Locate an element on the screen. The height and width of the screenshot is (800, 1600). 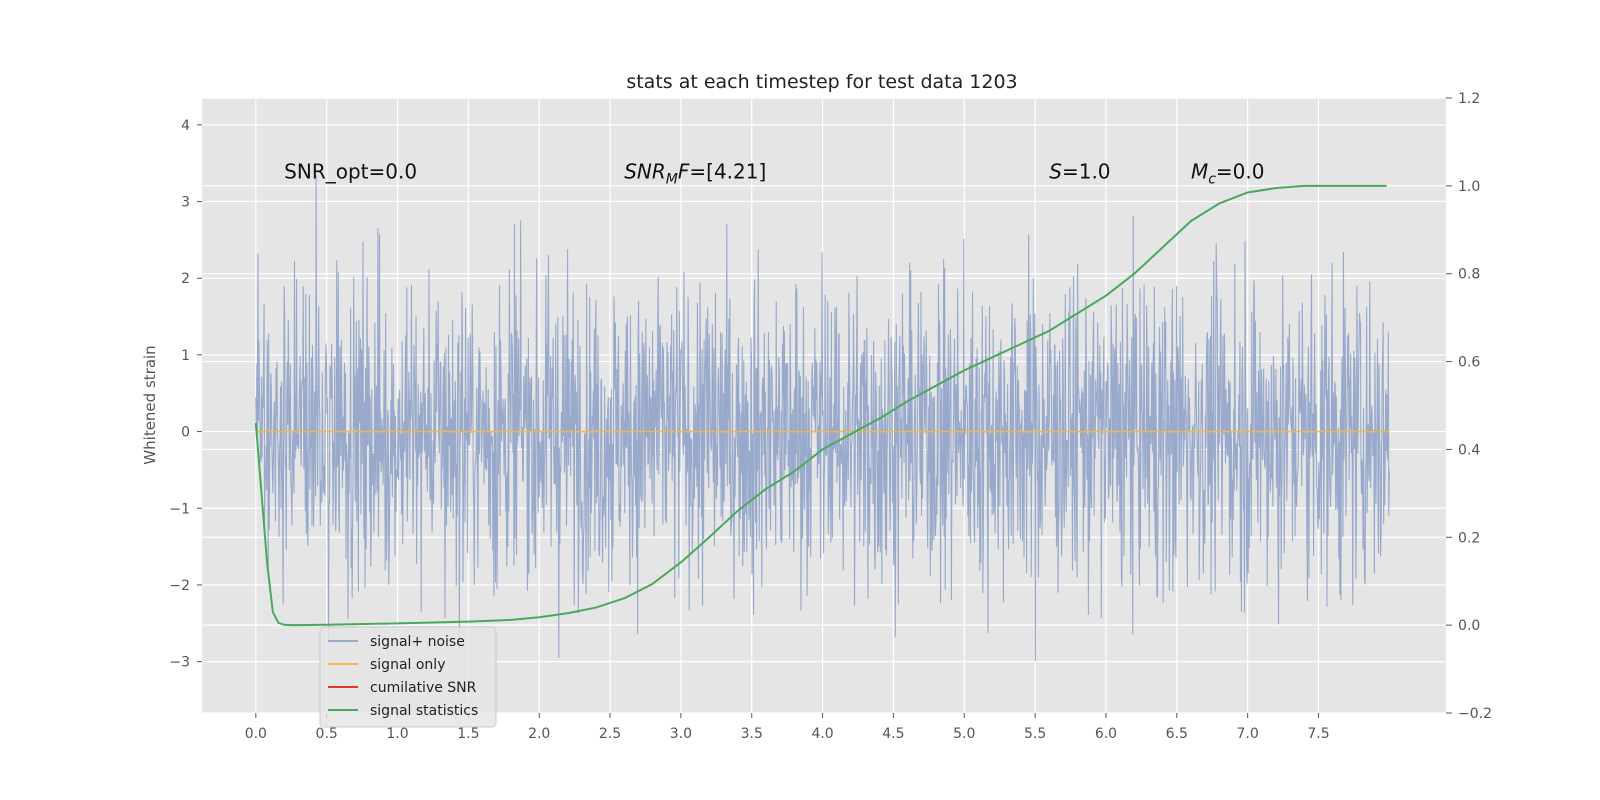
annotation-m-c-0-0: Mc=0.0 is located at coordinates (1228, 174).